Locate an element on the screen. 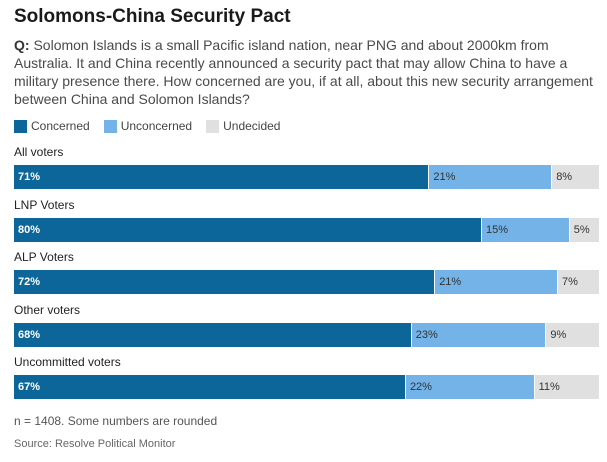 This screenshot has height=462, width=607. legend-item-undecided: Undecided is located at coordinates (243, 126).